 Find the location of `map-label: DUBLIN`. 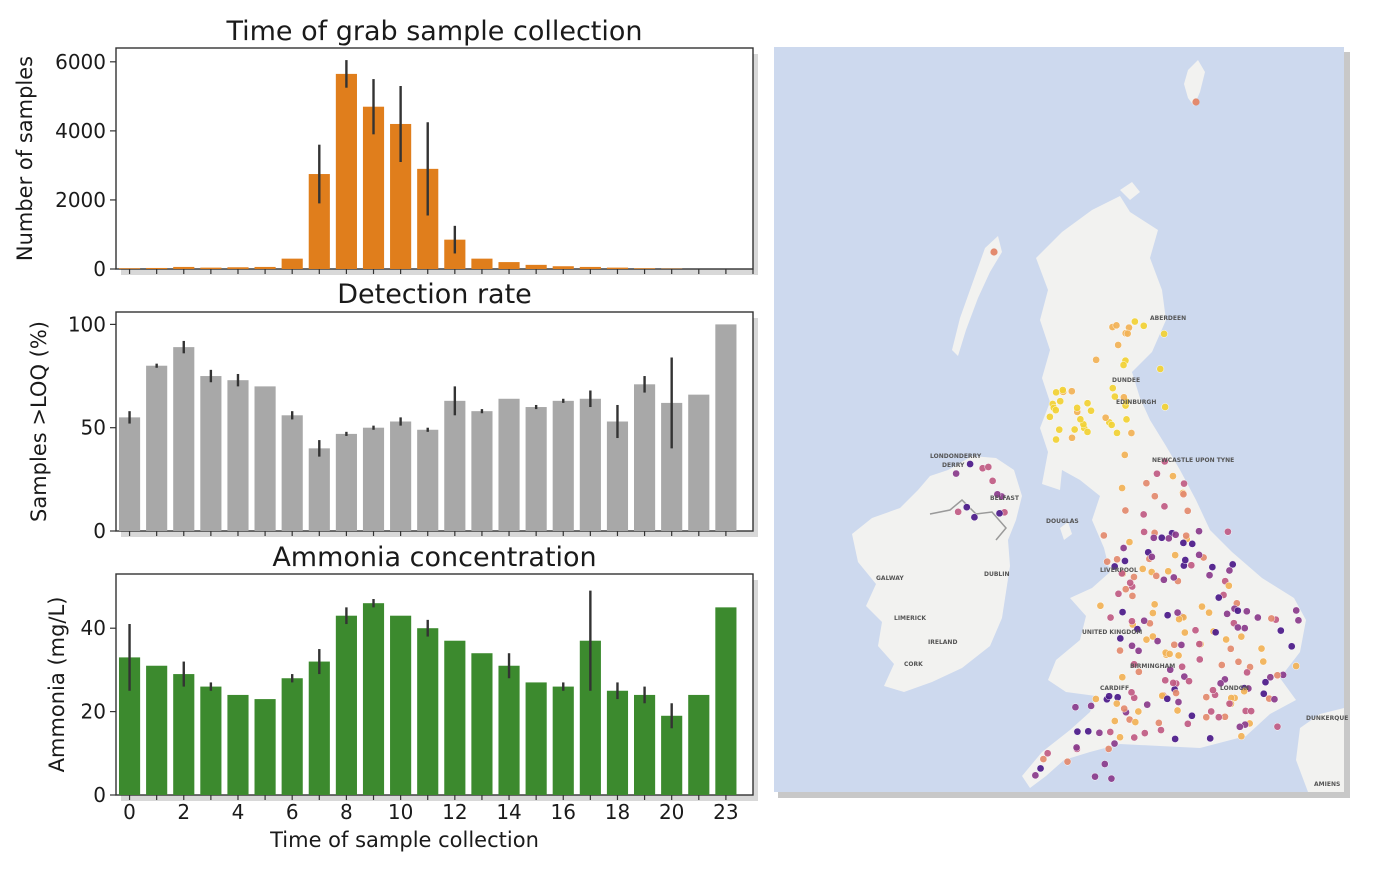

map-label: DUBLIN is located at coordinates (997, 574).